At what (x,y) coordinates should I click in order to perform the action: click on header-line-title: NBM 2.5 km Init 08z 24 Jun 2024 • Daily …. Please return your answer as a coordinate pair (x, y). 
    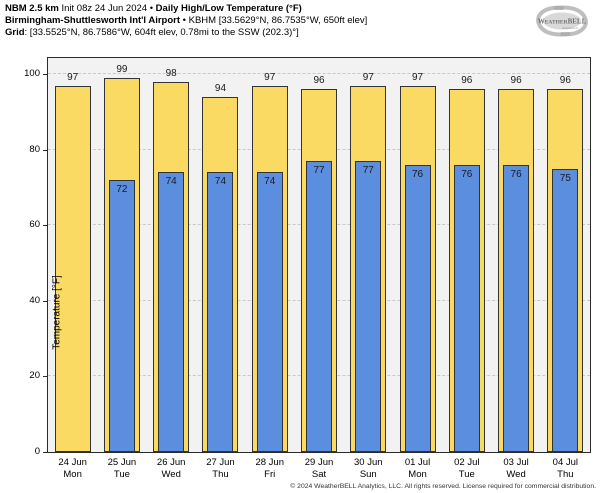
    Looking at the image, I should click on (186, 9).